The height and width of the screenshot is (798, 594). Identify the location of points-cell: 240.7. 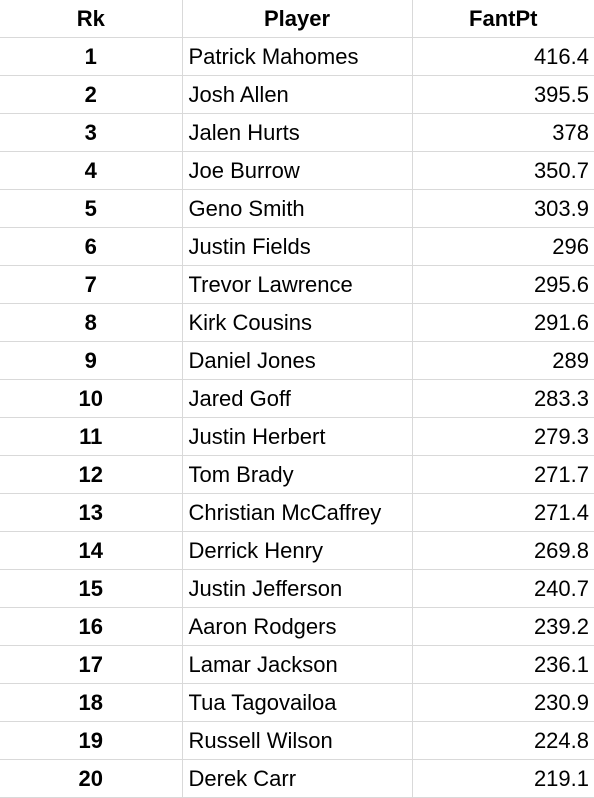
(502, 588).